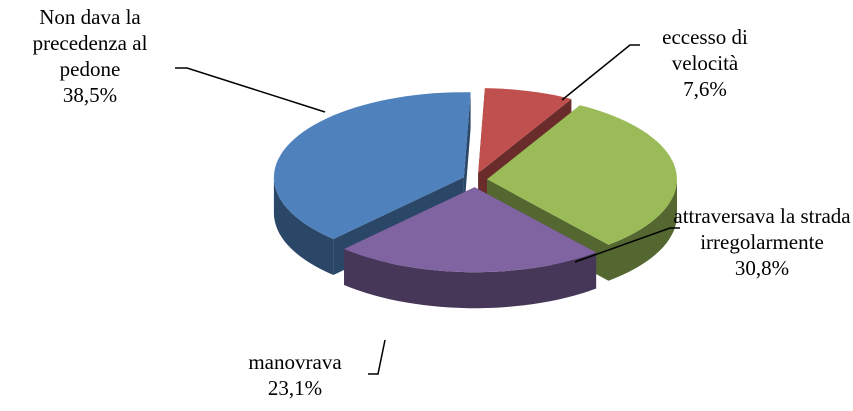  Describe the element at coordinates (705, 89) in the screenshot. I see `value-label: 7,6%` at that location.